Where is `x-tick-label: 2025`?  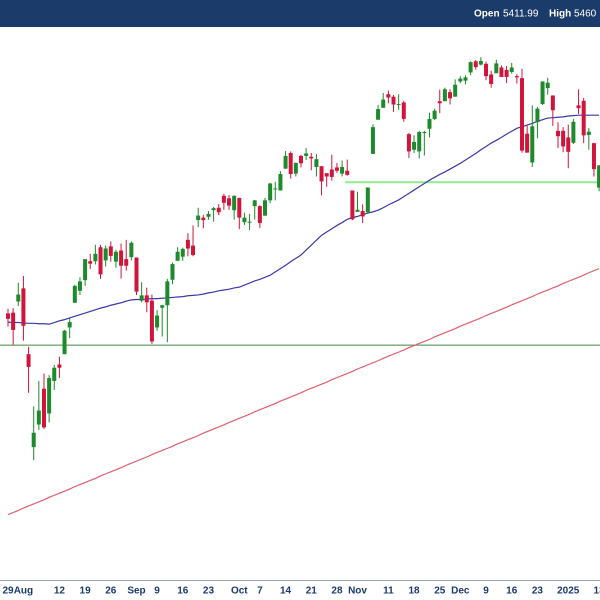
x-tick-label: 2025 is located at coordinates (568, 591).